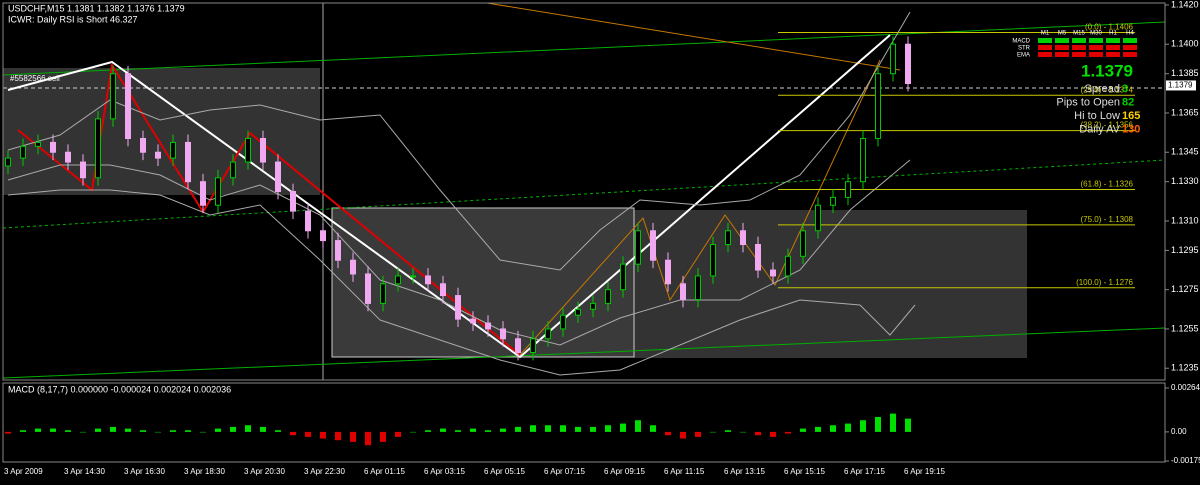 The width and height of the screenshot is (1200, 485). What do you see at coordinates (1097, 116) in the screenshot?
I see `info-label: Hi to Low` at bounding box center [1097, 116].